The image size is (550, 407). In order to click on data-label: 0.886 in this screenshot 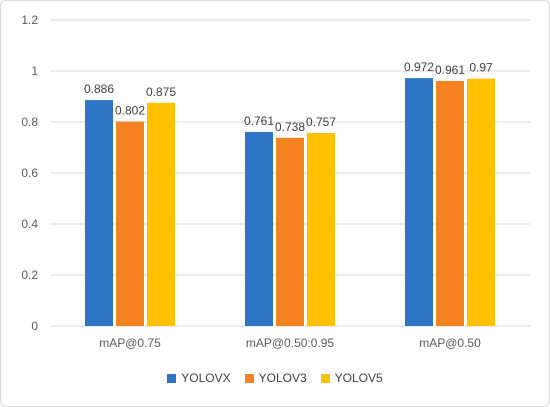, I will do `click(99, 89)`.